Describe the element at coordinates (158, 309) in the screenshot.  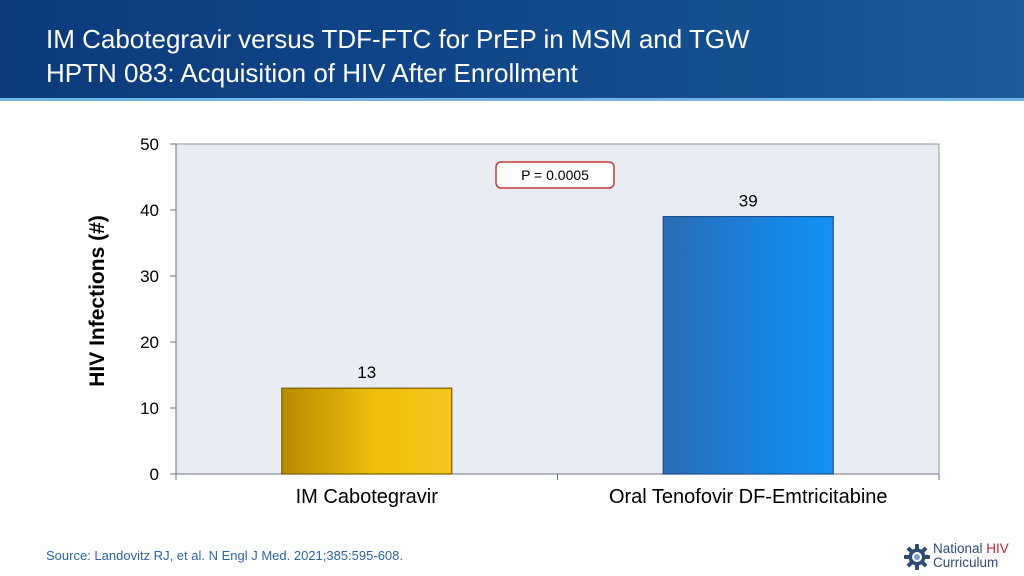
I see `y-axis-ticks: 0 10 20 30 40 50` at that location.